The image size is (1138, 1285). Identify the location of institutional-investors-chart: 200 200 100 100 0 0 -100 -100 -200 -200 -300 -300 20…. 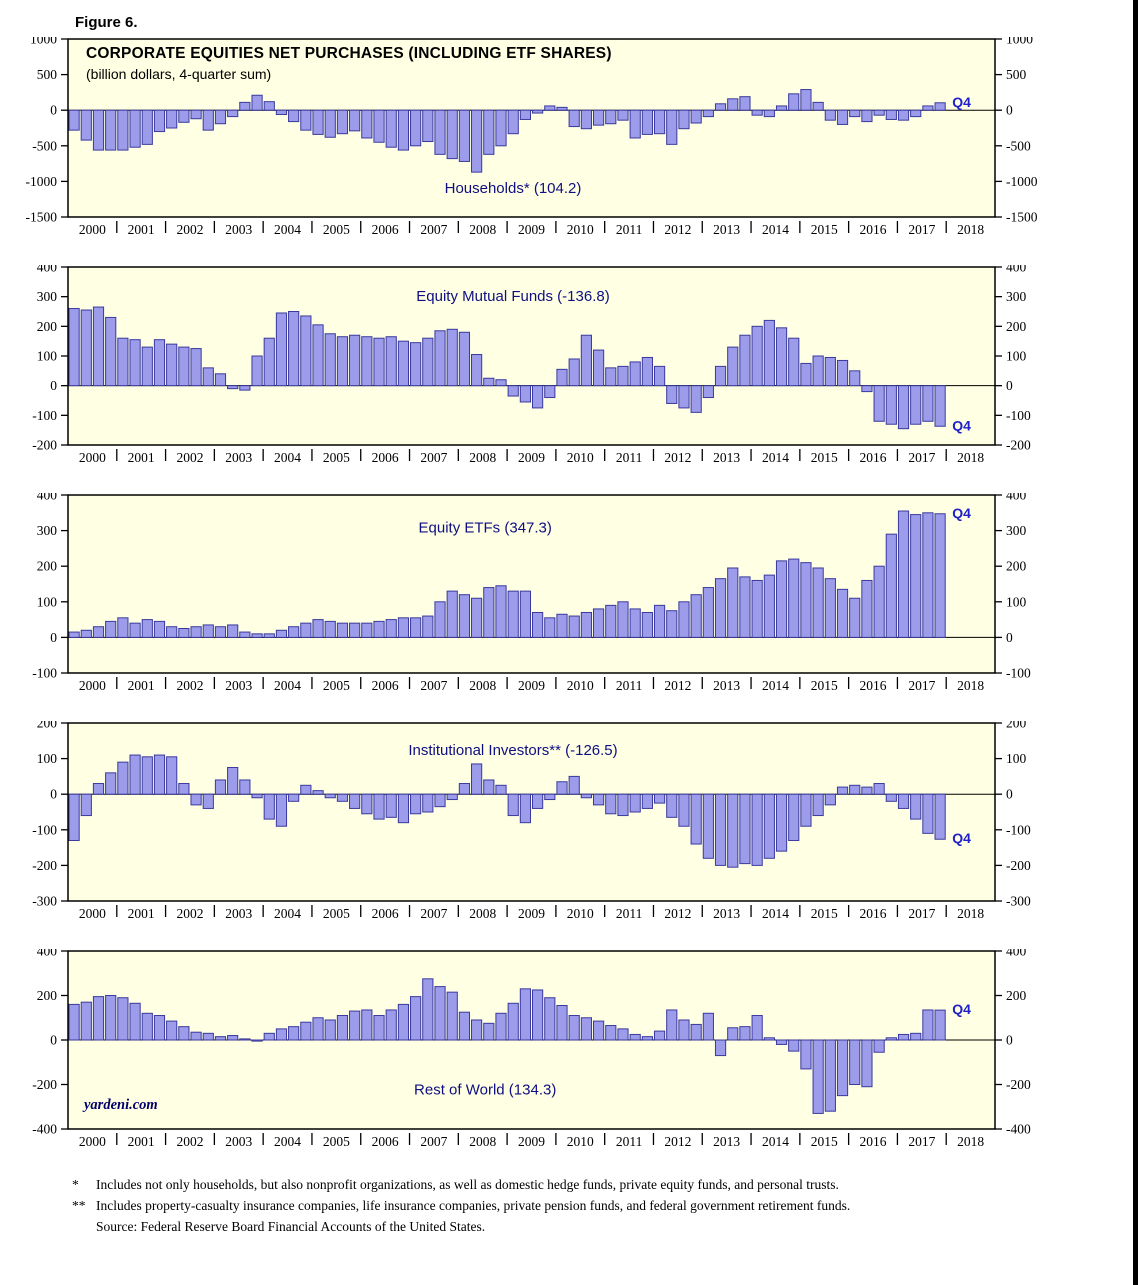
(531, 821).